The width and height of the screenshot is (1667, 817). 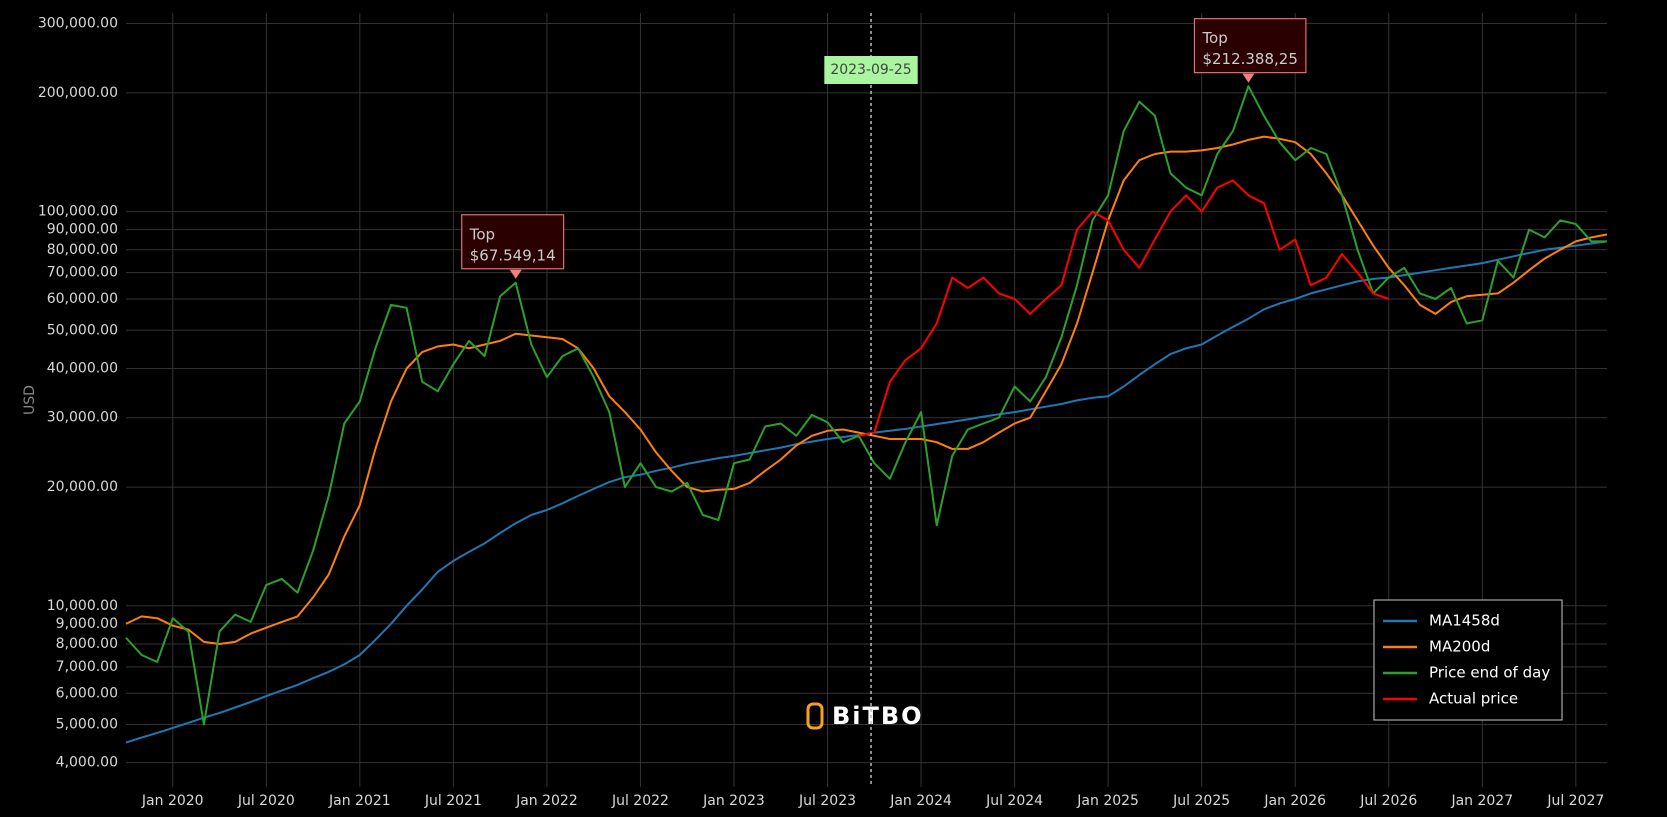 I want to click on y-tick-label: 70,000.00, so click(x=82, y=273).